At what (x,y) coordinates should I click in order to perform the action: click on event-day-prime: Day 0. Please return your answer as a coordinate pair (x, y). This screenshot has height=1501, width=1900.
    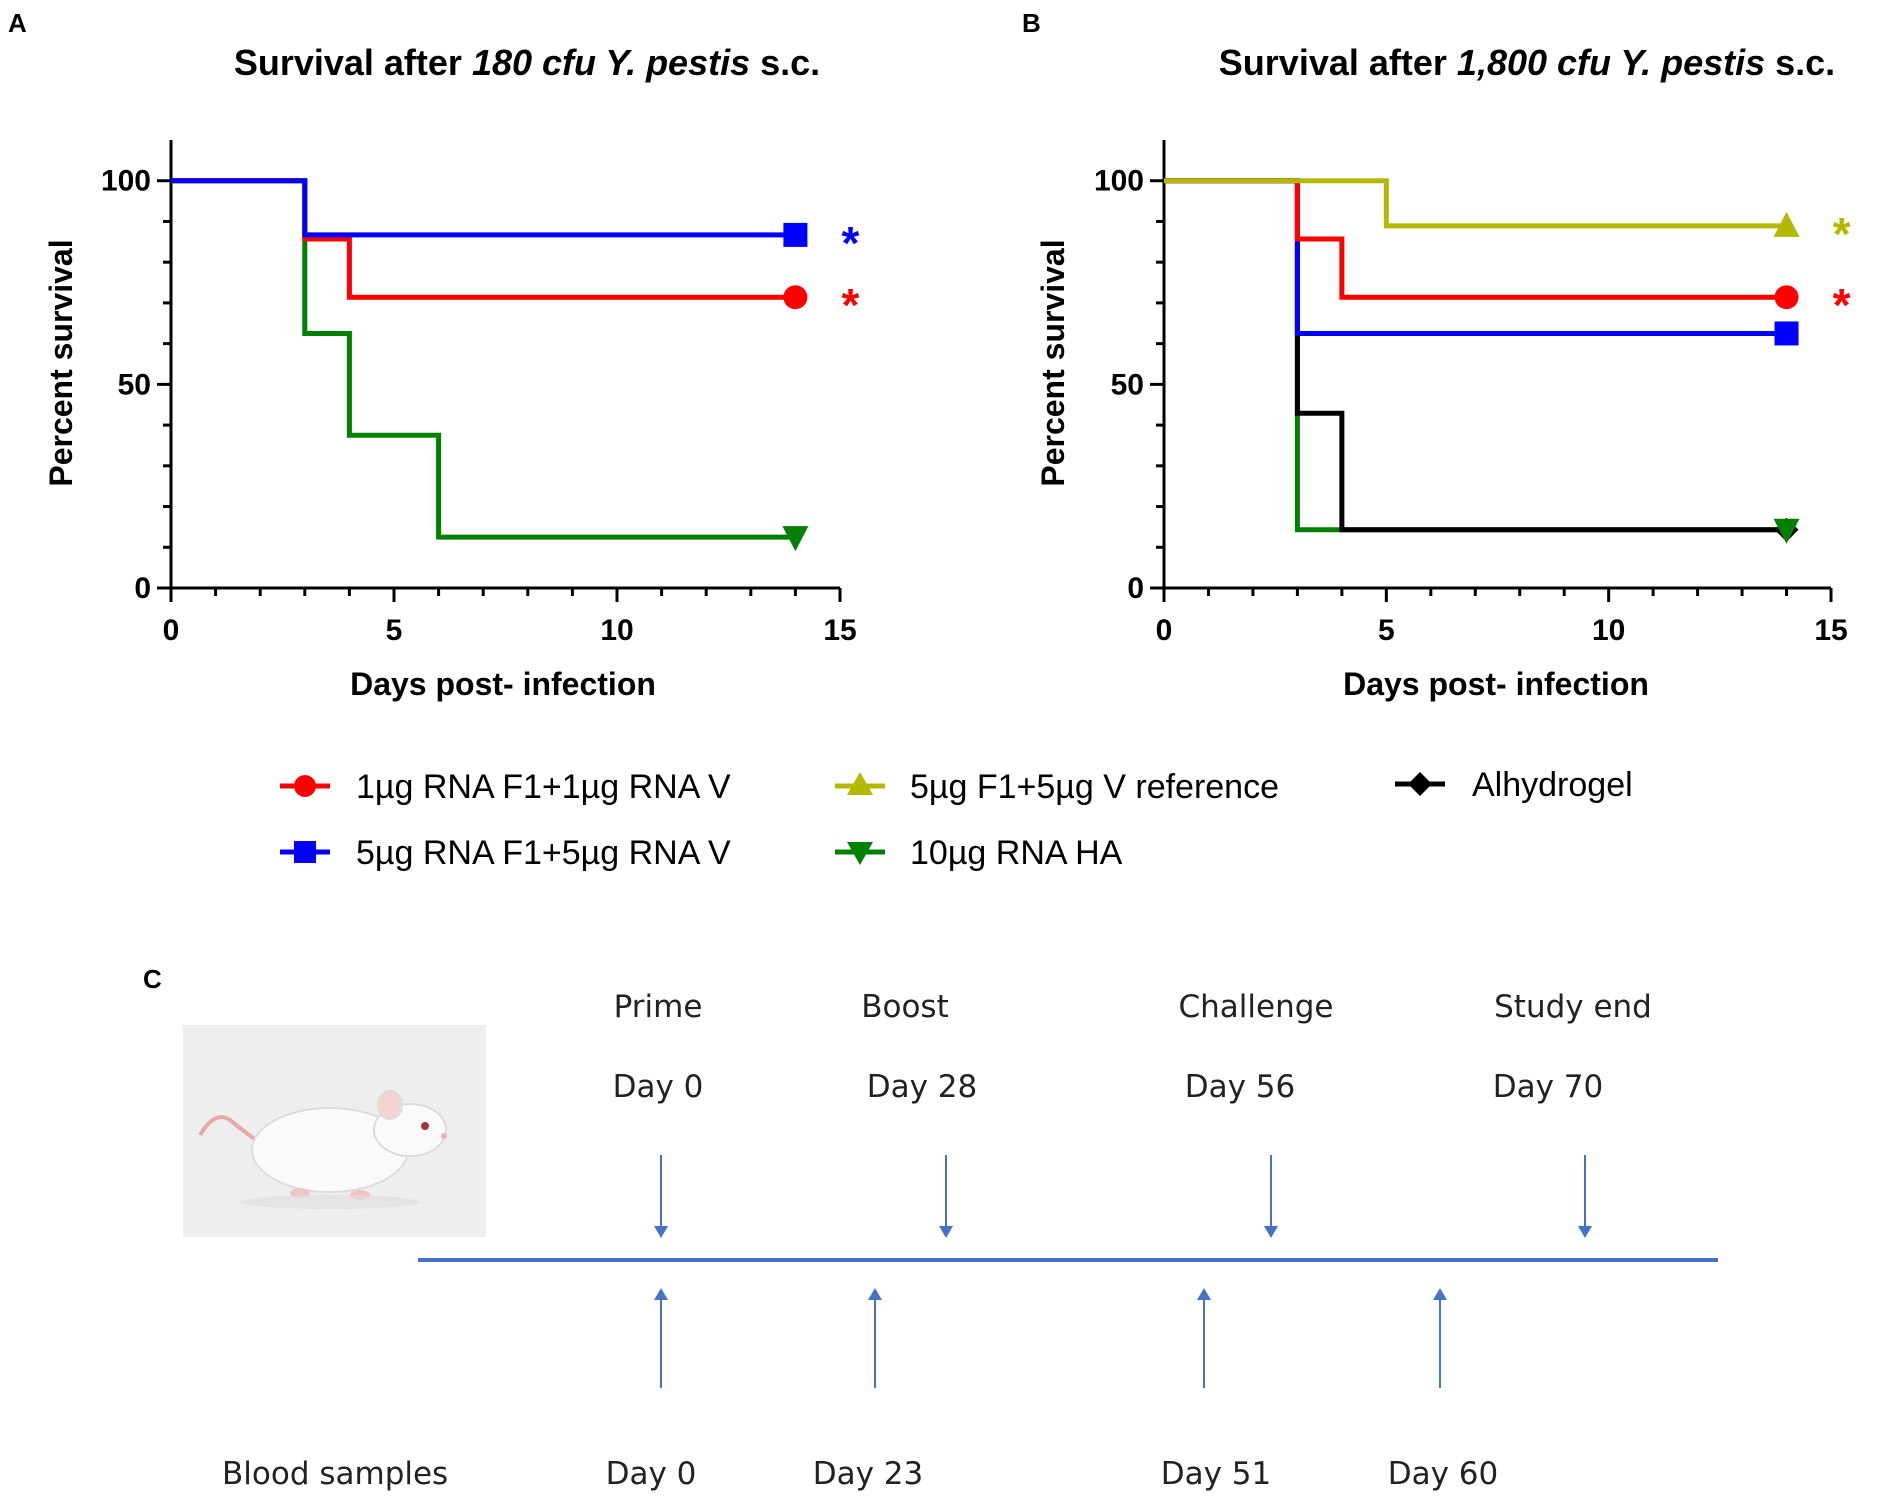
    Looking at the image, I should click on (658, 1087).